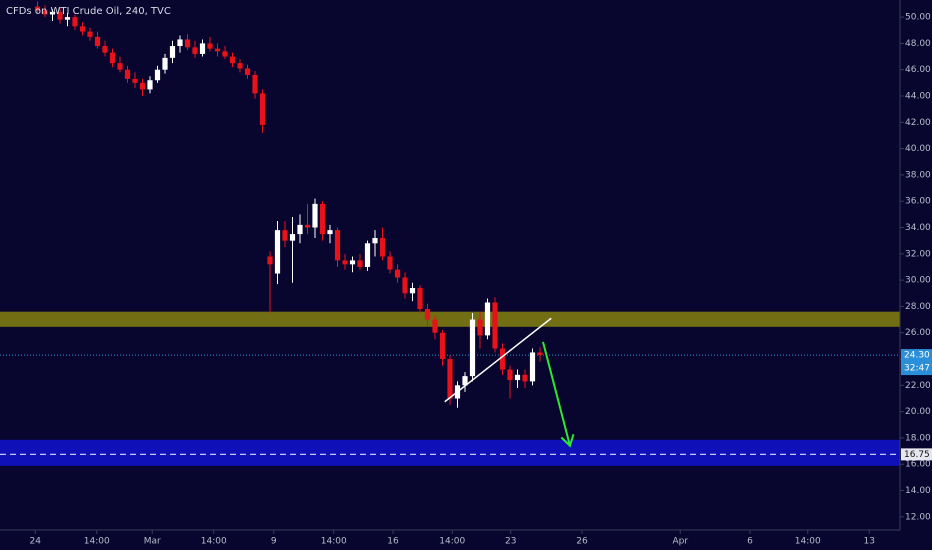 The image size is (932, 550). What do you see at coordinates (918, 465) in the screenshot?
I see `y-tick-label: 16.00` at bounding box center [918, 465].